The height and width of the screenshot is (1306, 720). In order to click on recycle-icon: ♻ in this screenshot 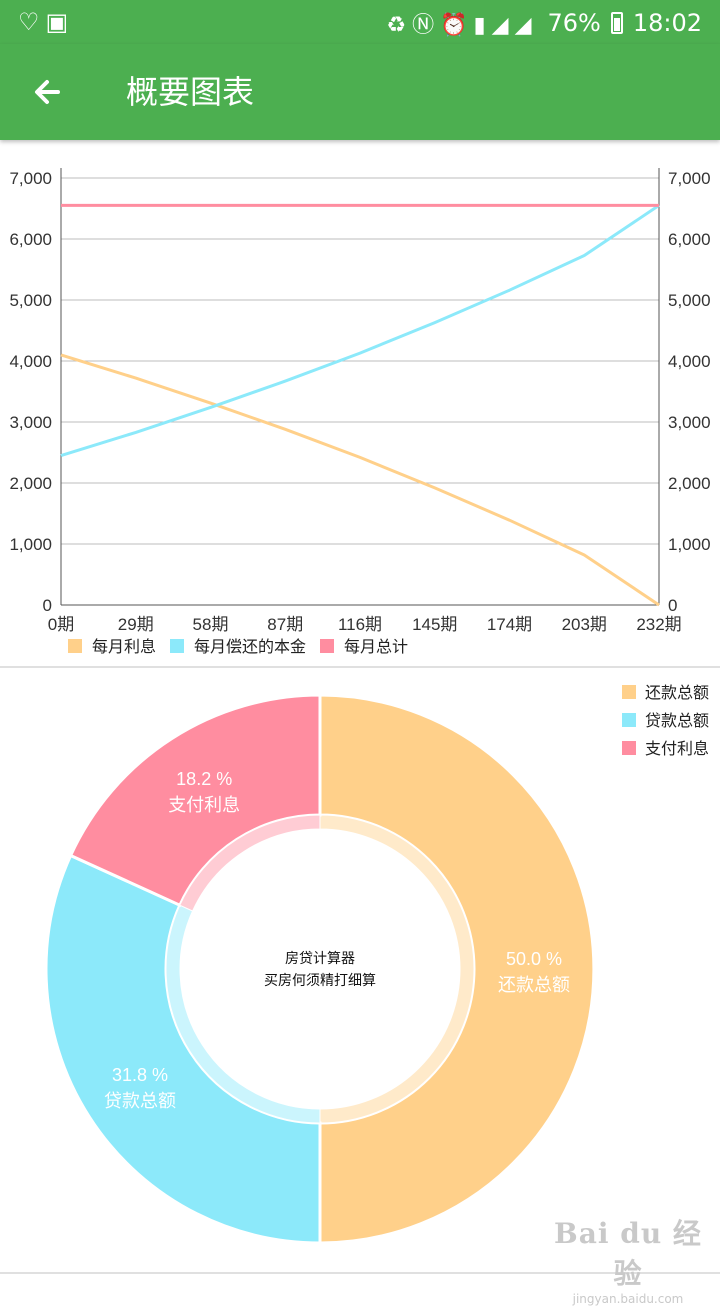, I will do `click(399, 25)`.